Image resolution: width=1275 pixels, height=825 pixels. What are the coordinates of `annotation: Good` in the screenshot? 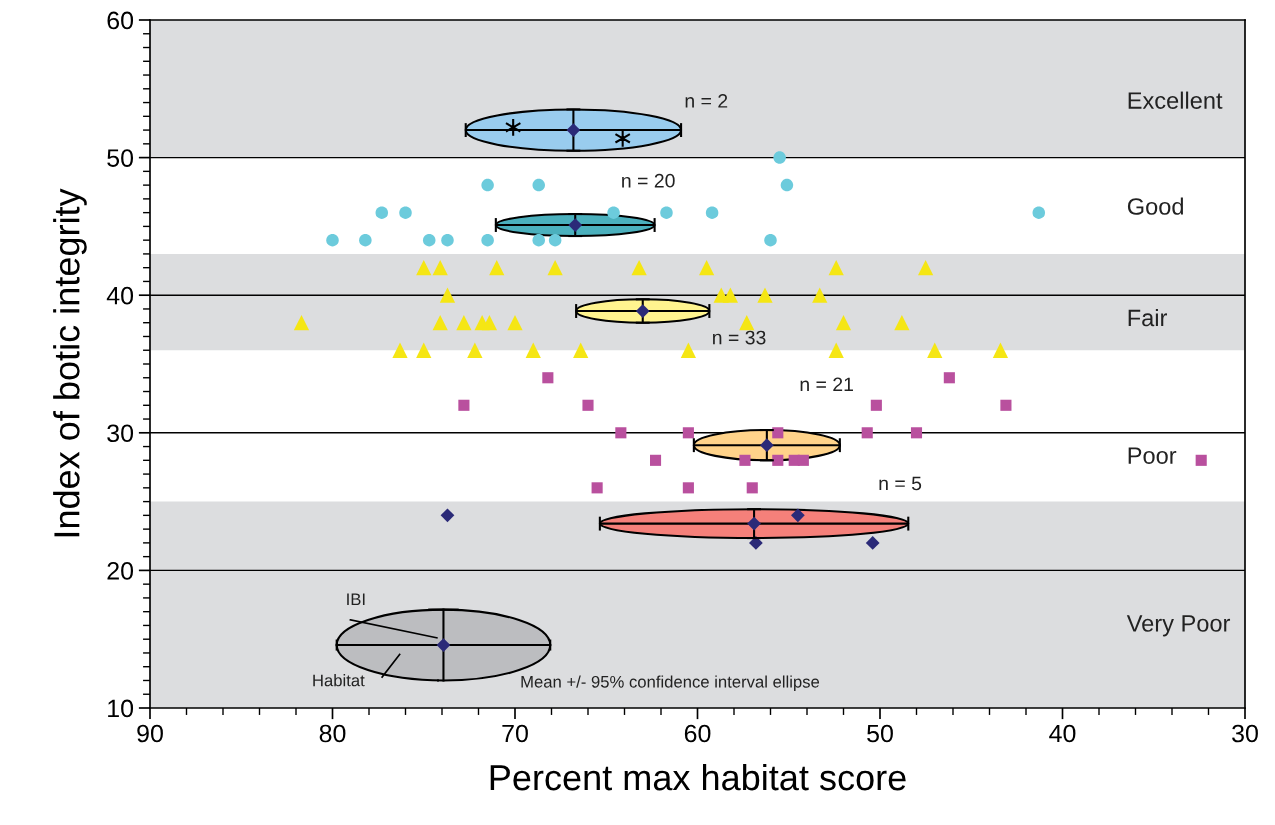 It's located at (1155, 206).